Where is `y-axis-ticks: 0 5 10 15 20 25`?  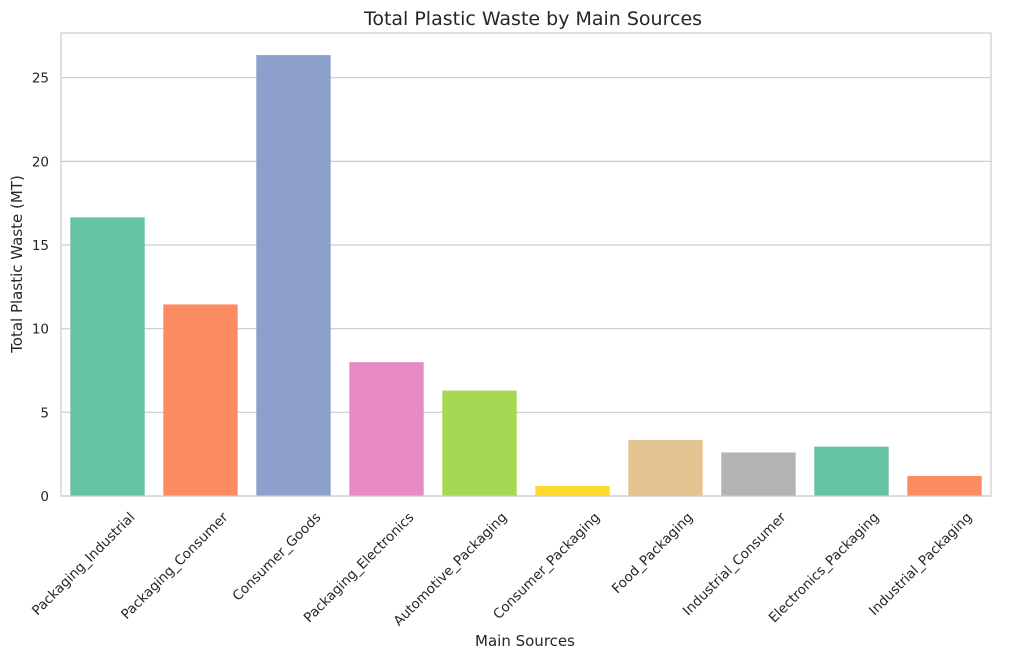
y-axis-ticks: 0 5 10 15 20 25 is located at coordinates (40, 288).